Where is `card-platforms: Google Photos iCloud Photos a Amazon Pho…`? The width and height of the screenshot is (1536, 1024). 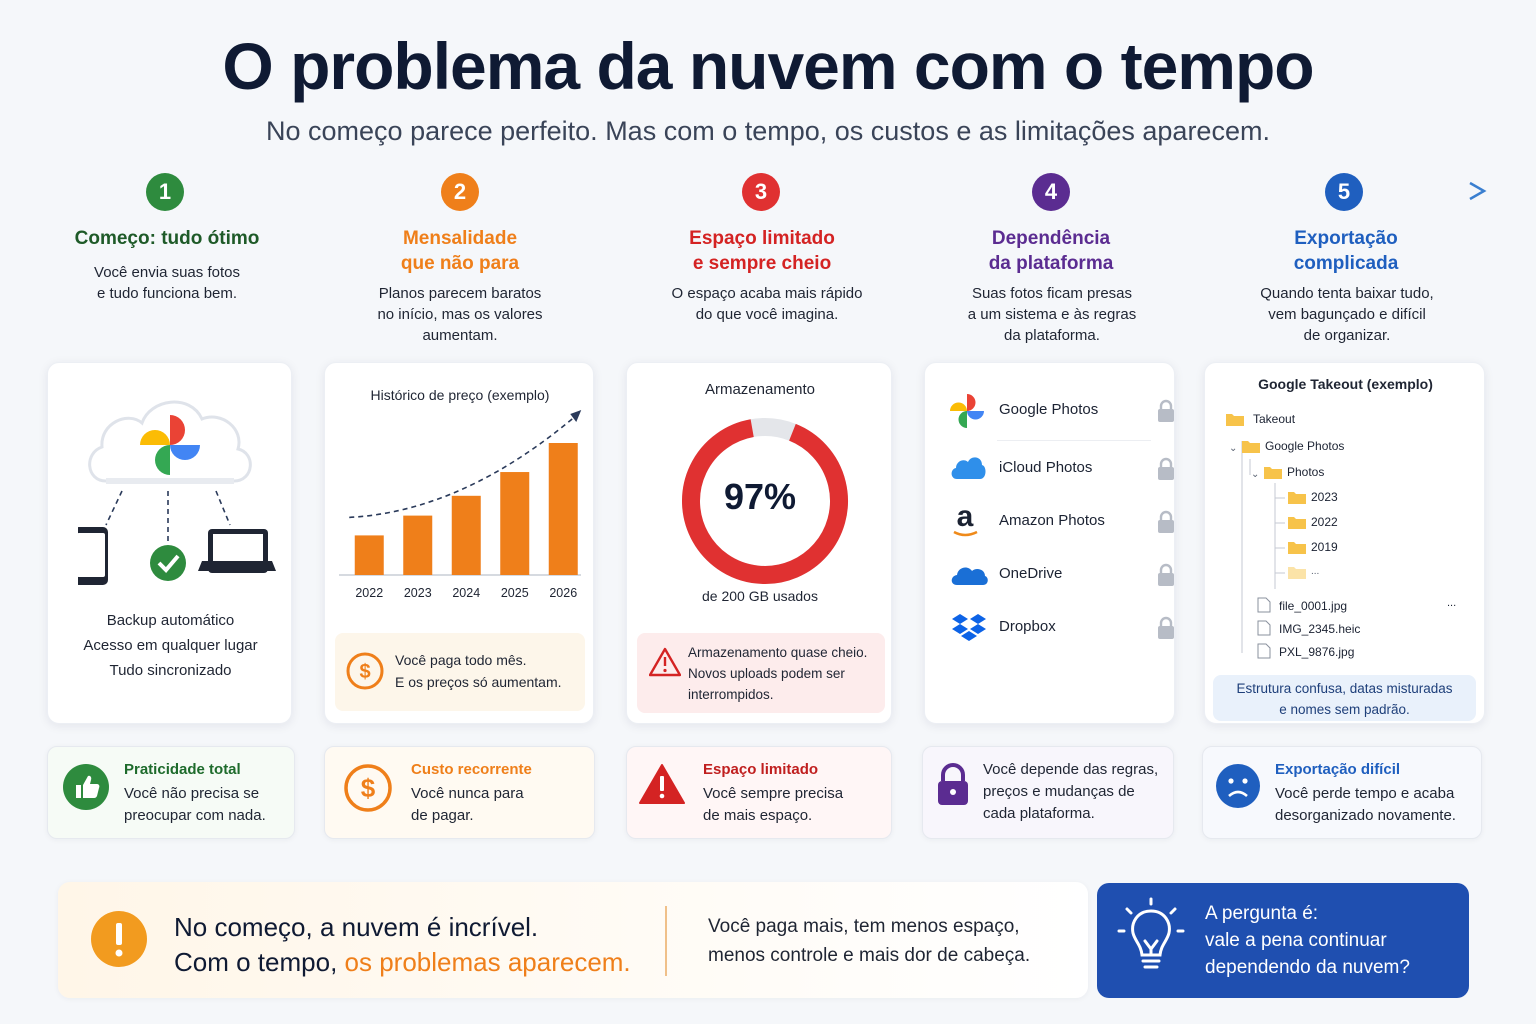
card-platforms: Google Photos iCloud Photos a Amazon Pho… is located at coordinates (1049, 543).